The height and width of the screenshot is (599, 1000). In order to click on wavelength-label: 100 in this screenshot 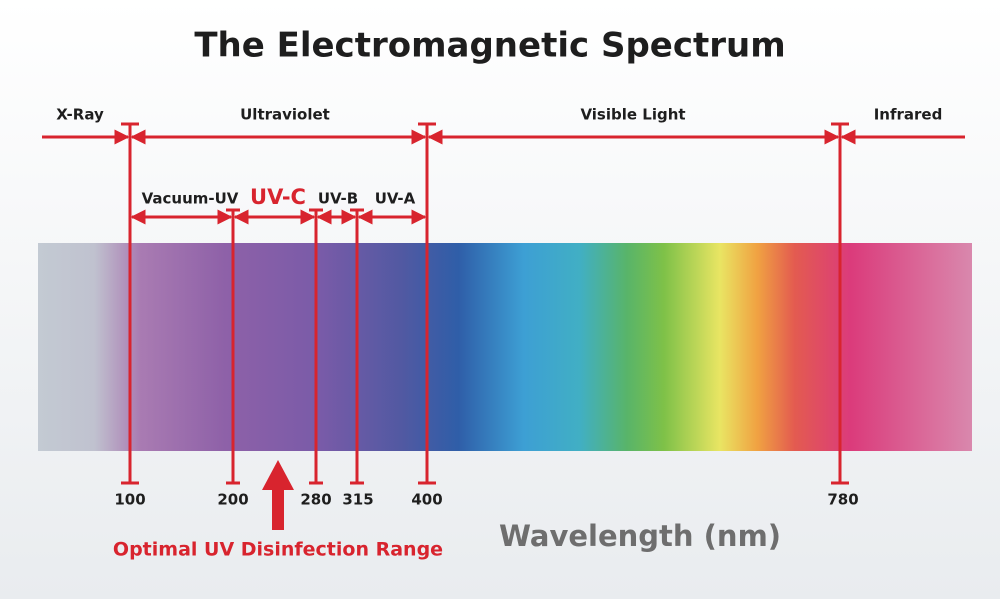, I will do `click(129, 500)`.